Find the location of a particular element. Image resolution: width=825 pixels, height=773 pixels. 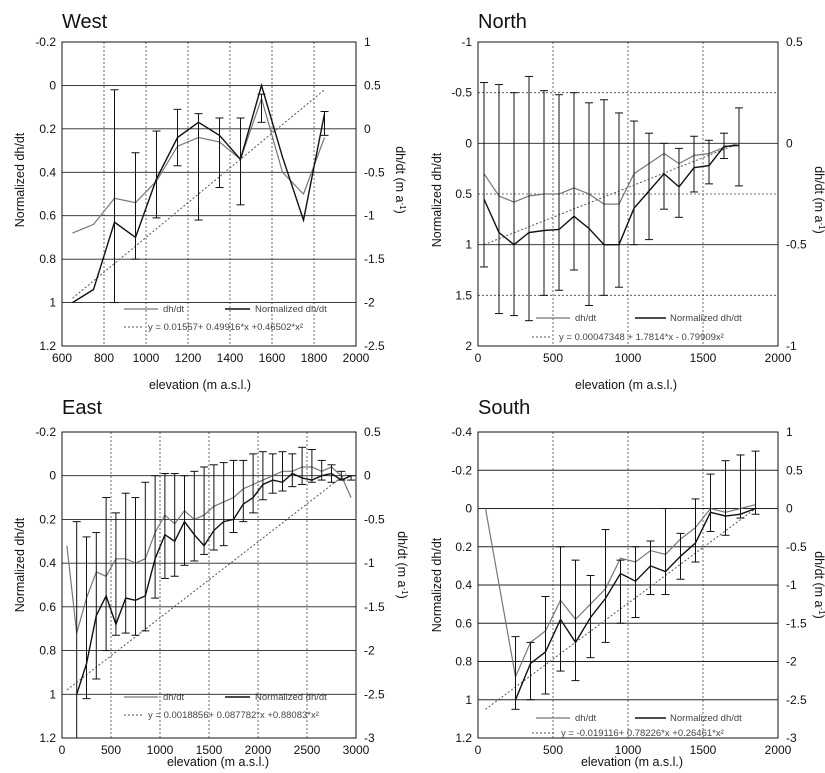

y2-tick-label: -1.5 is located at coordinates (374, 259).